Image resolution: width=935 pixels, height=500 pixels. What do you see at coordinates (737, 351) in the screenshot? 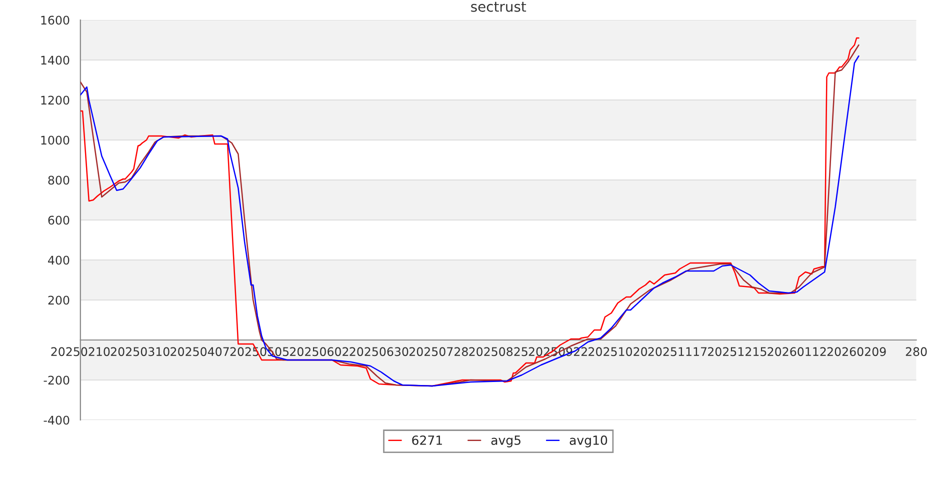
I see `x-tick-label: 20251215` at bounding box center [737, 351].